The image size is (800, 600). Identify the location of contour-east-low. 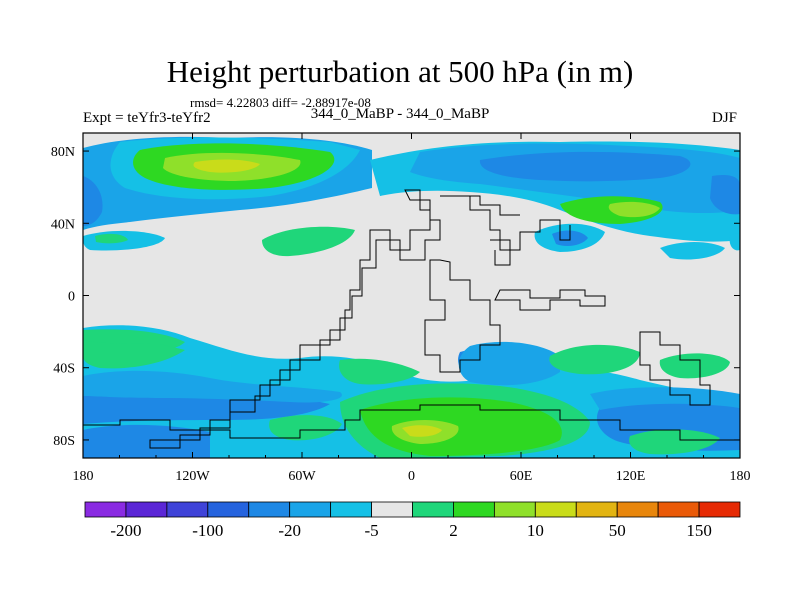
(585, 166).